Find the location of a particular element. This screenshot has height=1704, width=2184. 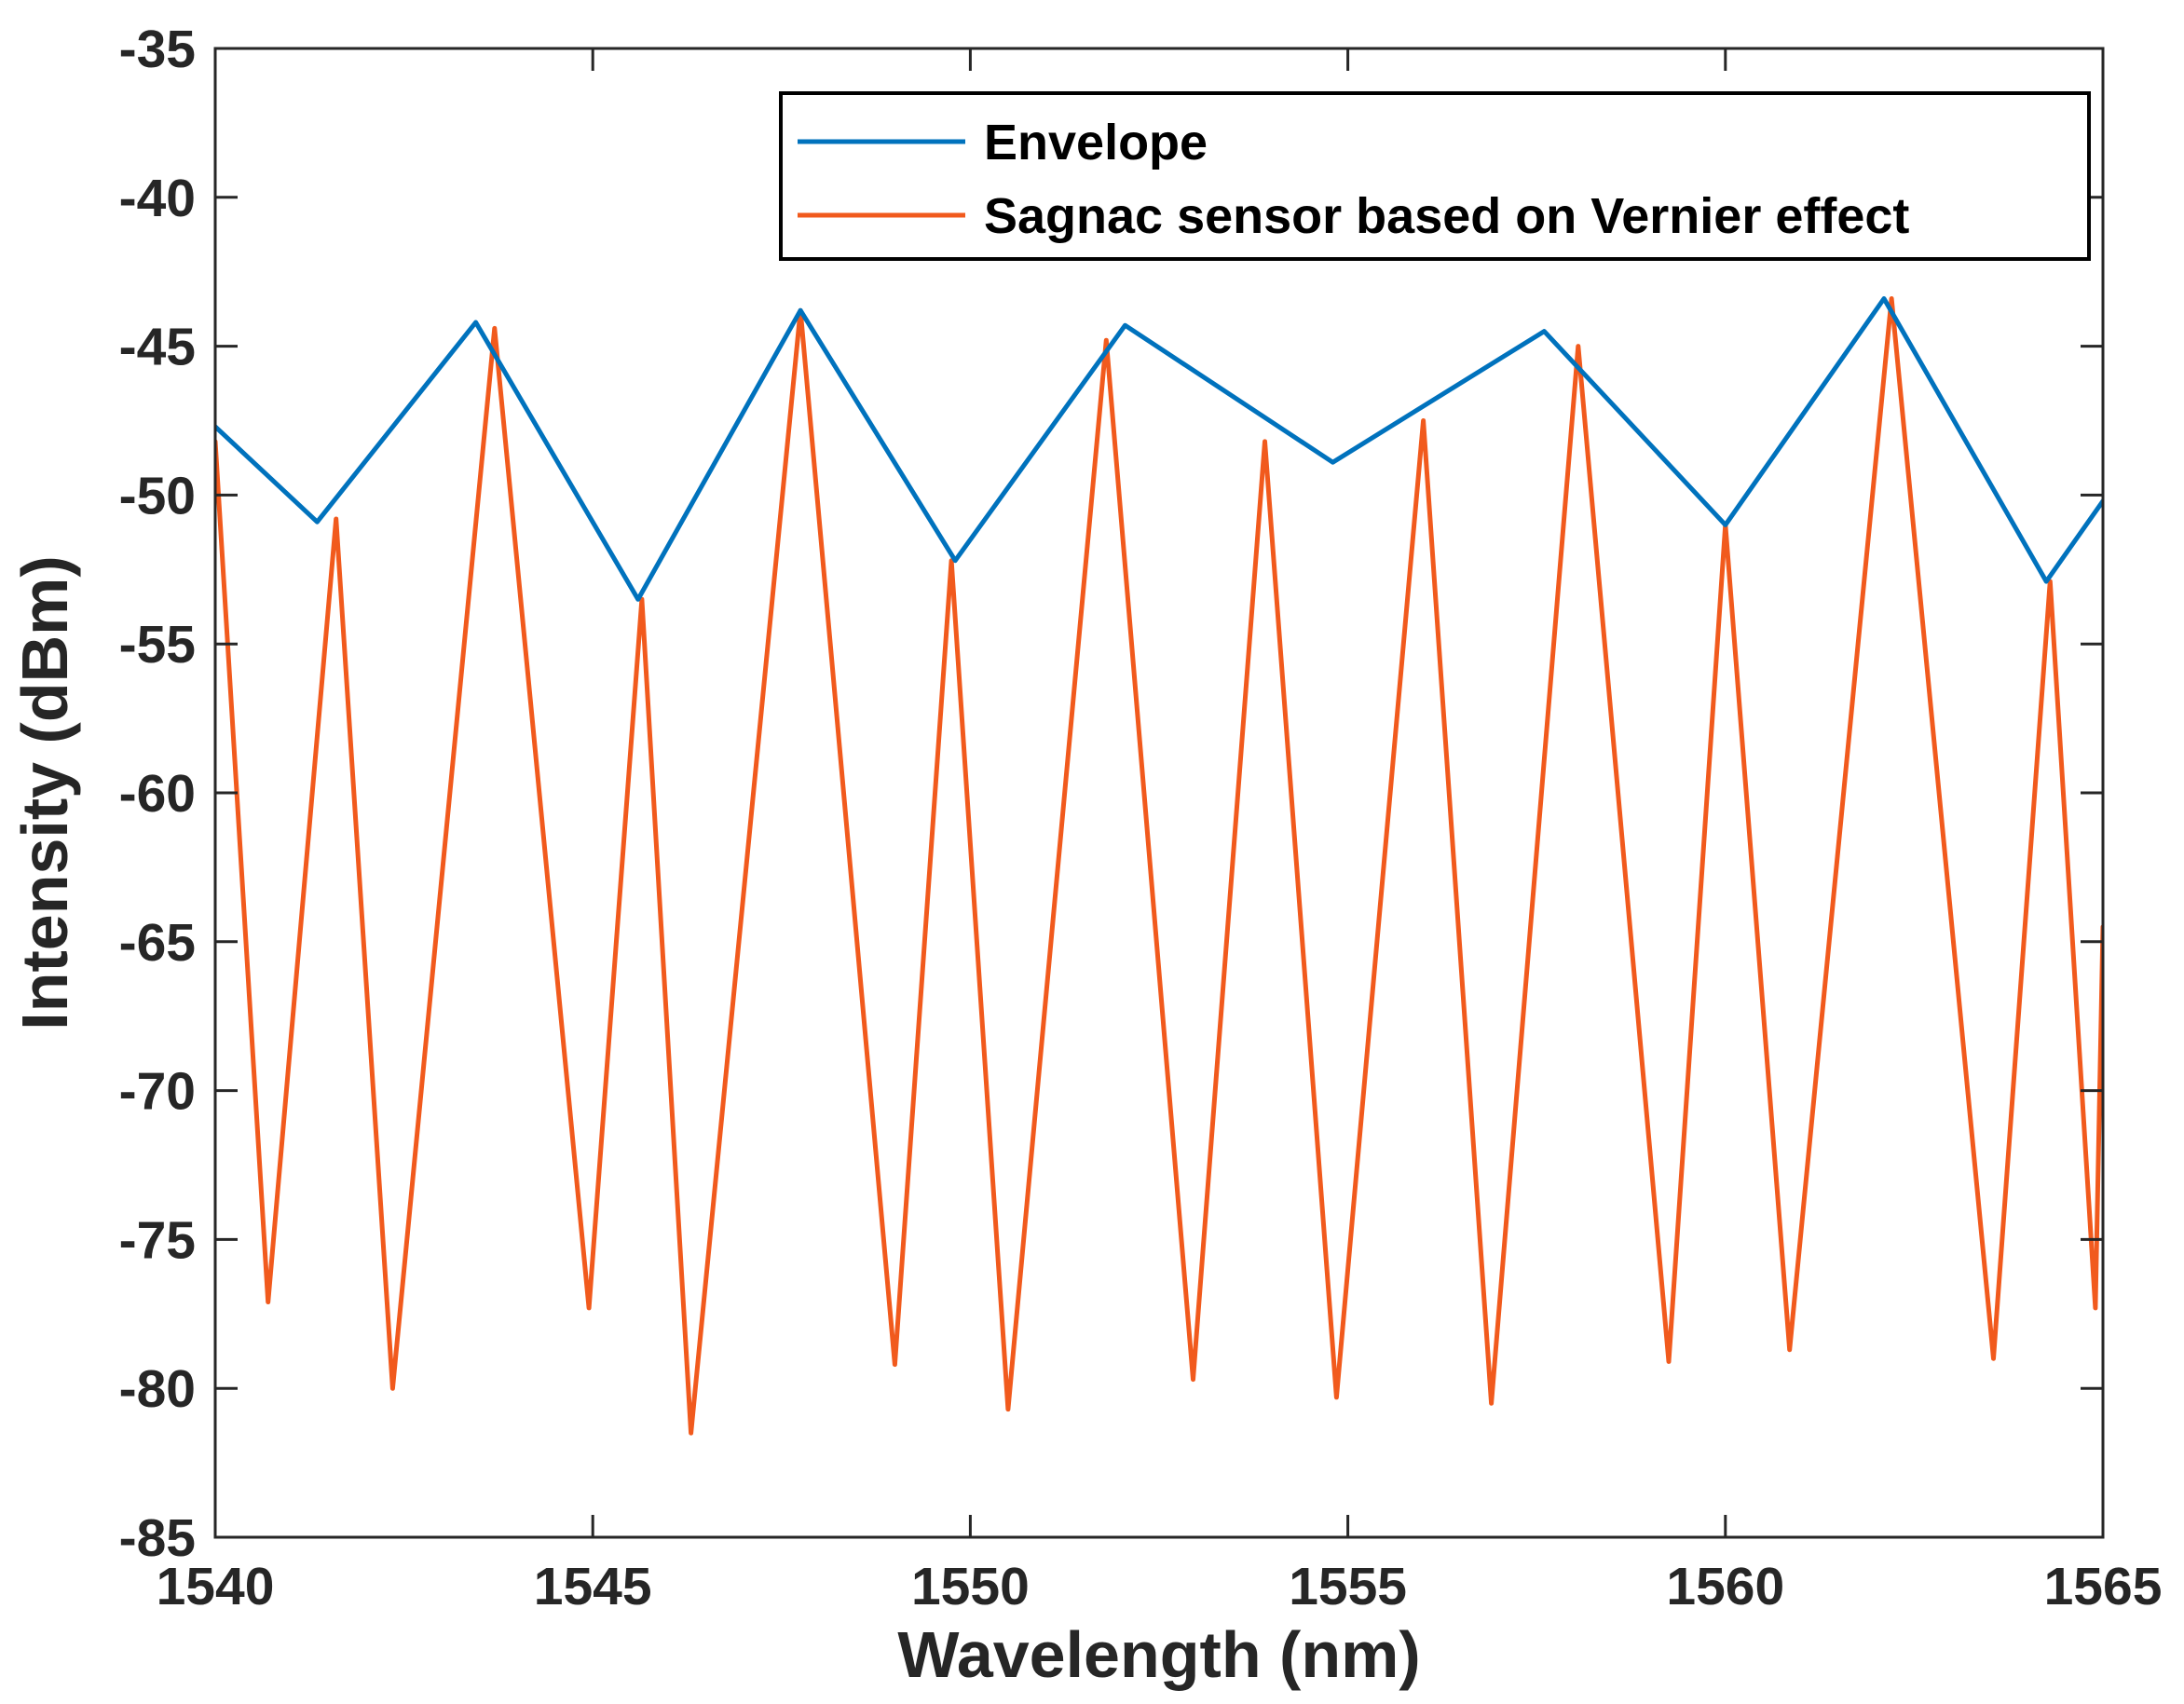

y-tick-label: -80 is located at coordinates (157, 1389).